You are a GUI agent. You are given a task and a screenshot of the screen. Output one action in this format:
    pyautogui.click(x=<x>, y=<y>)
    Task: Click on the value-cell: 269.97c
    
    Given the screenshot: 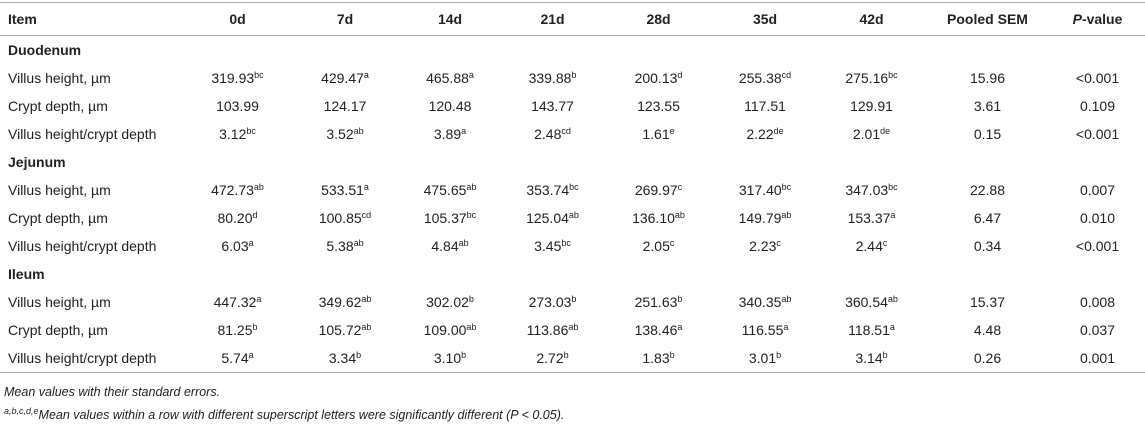 What is the action you would take?
    pyautogui.click(x=658, y=190)
    